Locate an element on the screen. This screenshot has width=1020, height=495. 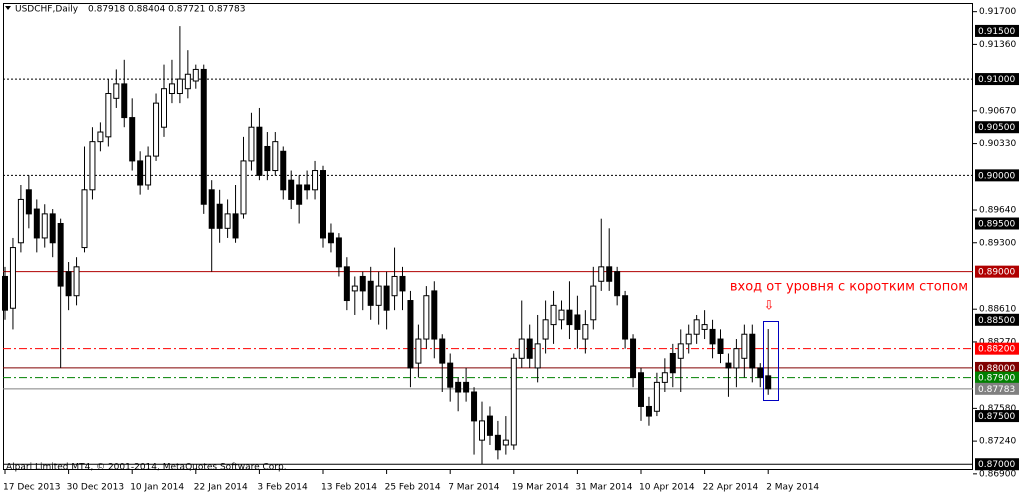
x-tick-label: 17 Dec 2013 is located at coordinates (32, 488).